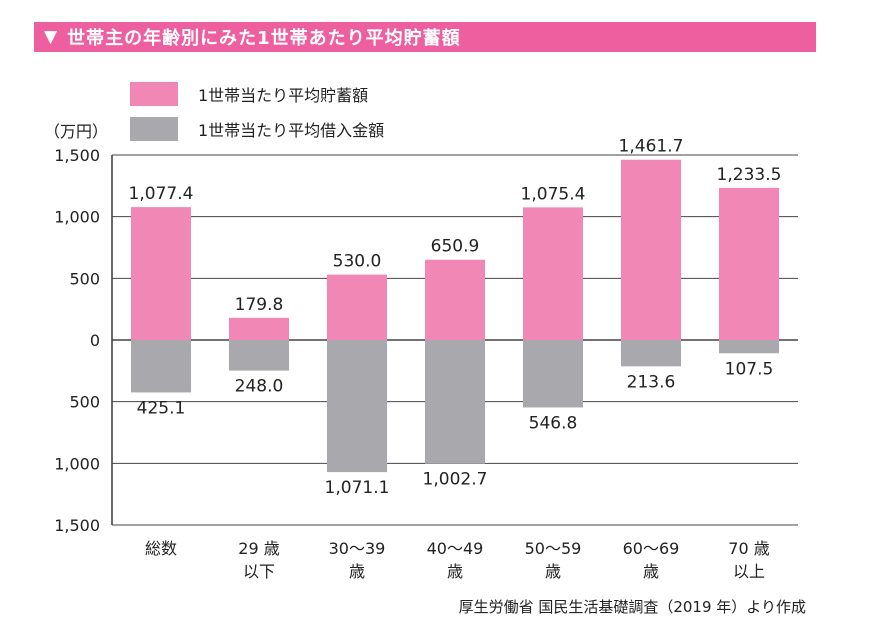  What do you see at coordinates (161, 548) in the screenshot?
I see `category-label: 総数` at bounding box center [161, 548].